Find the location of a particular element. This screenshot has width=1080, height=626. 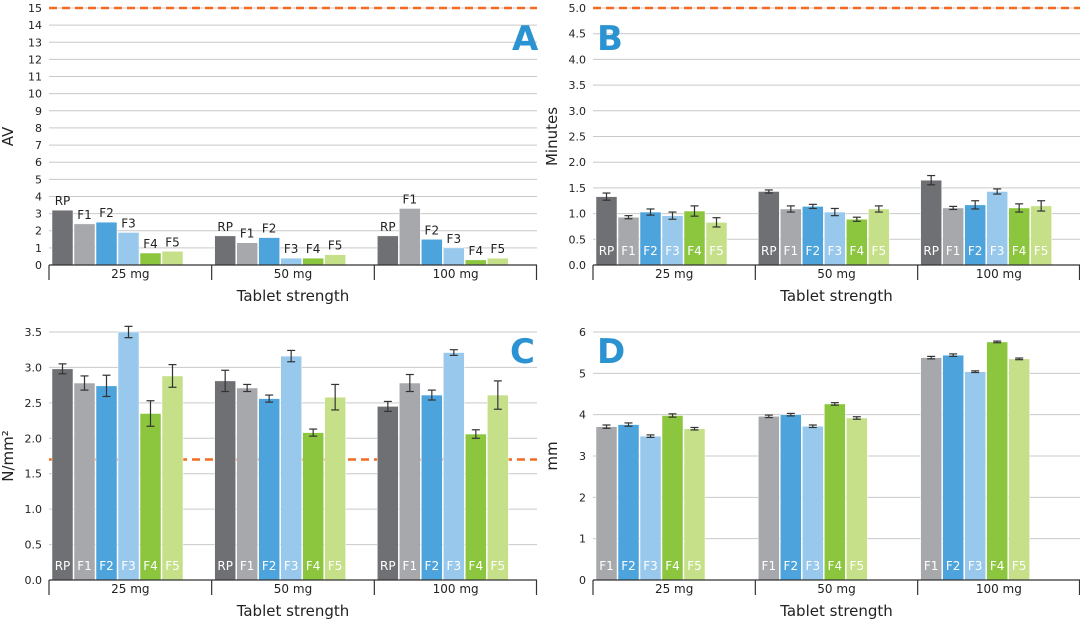

panel-letter: C is located at coordinates (522, 352).